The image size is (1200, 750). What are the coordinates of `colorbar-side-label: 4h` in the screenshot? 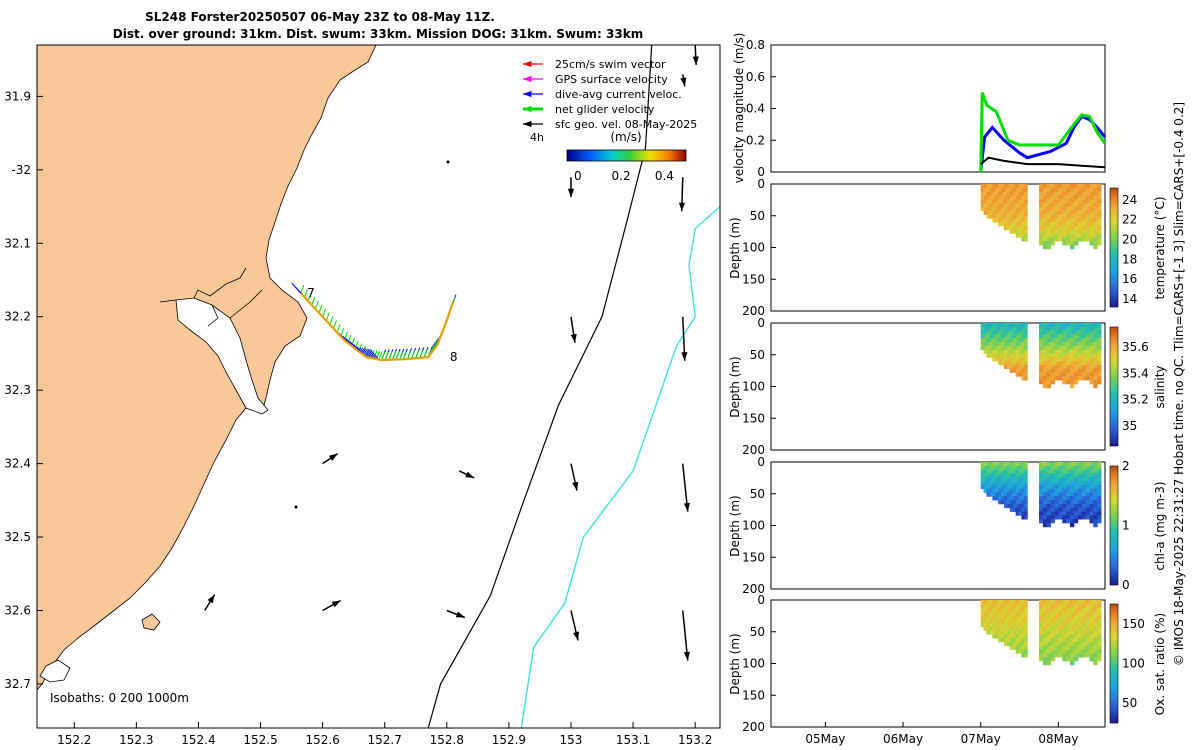 It's located at (537, 137).